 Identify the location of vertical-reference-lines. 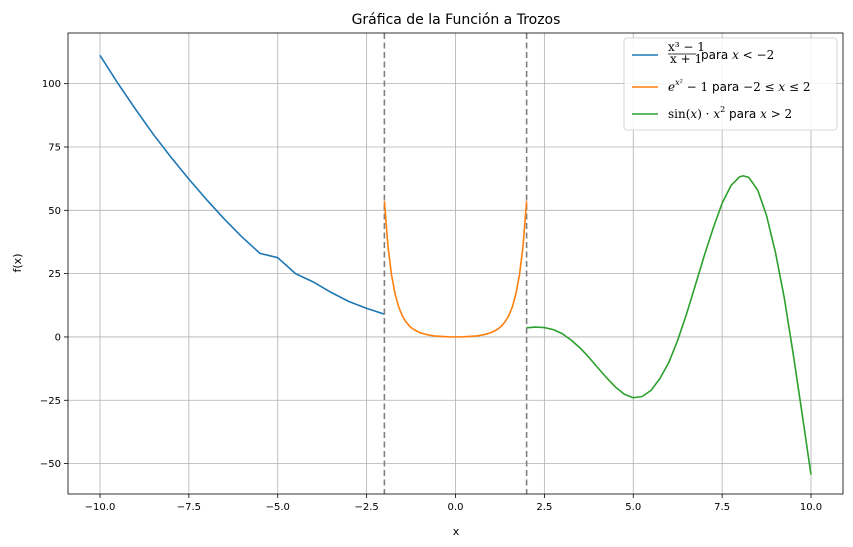
(455, 263).